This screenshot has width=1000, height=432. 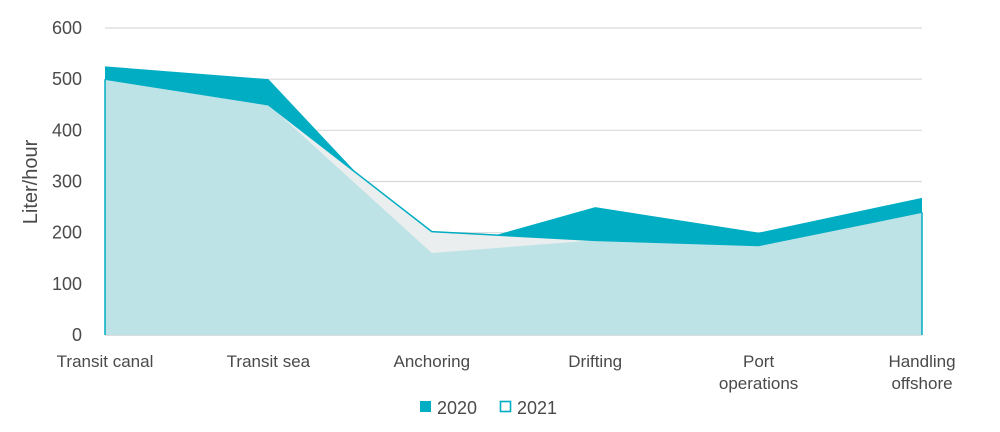 I want to click on y-tick-label: 500, so click(x=67, y=79).